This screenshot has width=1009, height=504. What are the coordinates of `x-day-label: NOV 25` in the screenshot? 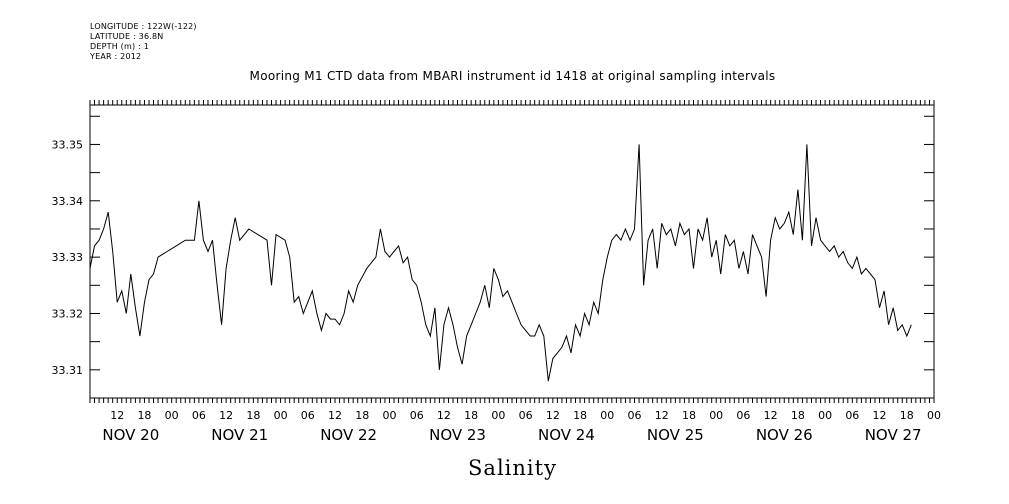 It's located at (675, 435).